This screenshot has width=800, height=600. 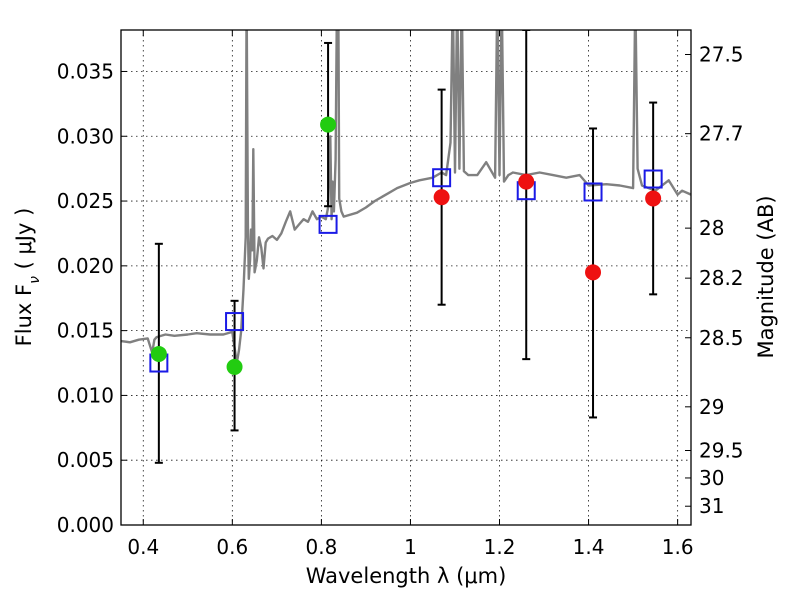 What do you see at coordinates (721, 450) in the screenshot?
I see `y2-tick-label: 29.5` at bounding box center [721, 450].